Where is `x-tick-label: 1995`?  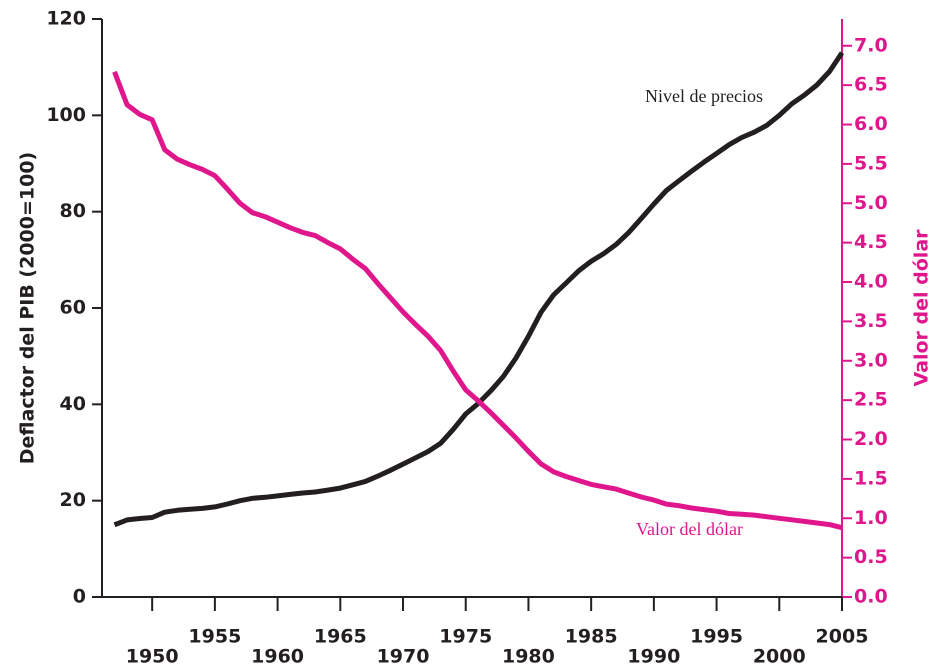 x-tick-label: 1995 is located at coordinates (716, 637).